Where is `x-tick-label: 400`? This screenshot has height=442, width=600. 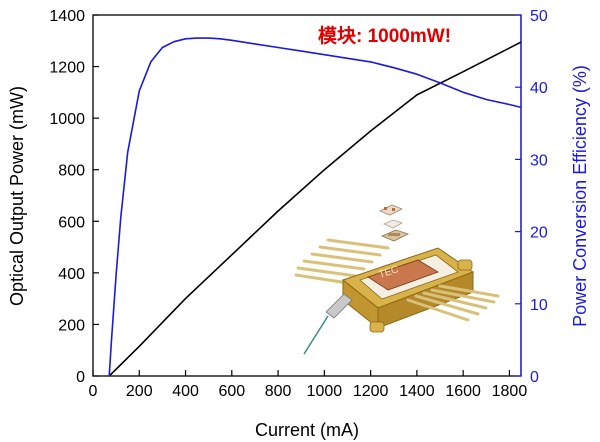
x-tick-label: 400 is located at coordinates (185, 391).